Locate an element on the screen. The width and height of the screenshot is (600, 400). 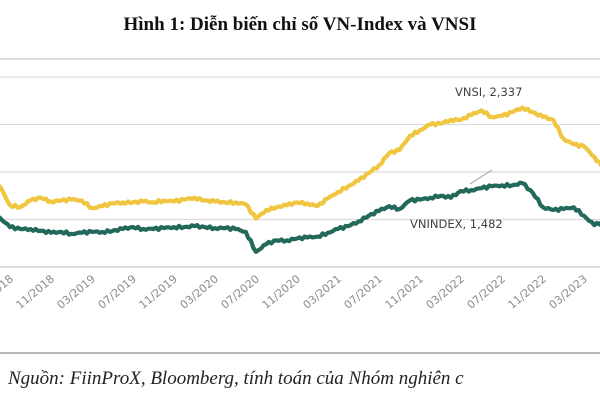
x-tick-label: 03/2022 is located at coordinates (445, 291).